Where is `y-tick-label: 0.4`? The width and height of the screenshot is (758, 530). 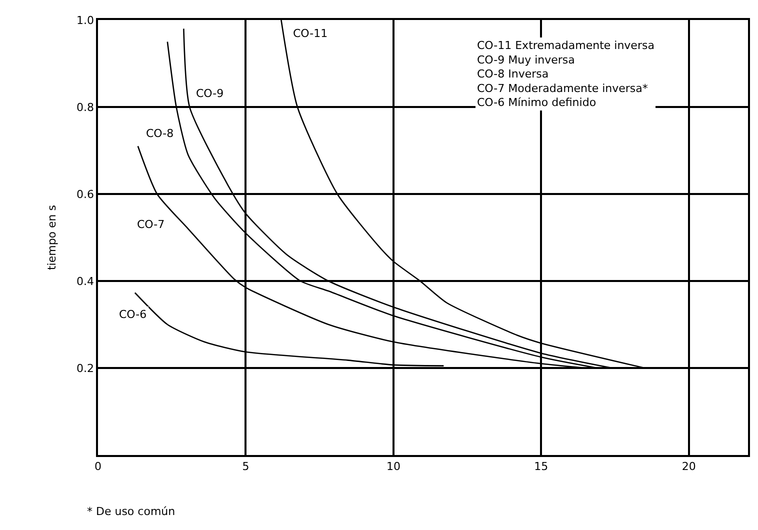 y-tick-label: 0.4 is located at coordinates (85, 281).